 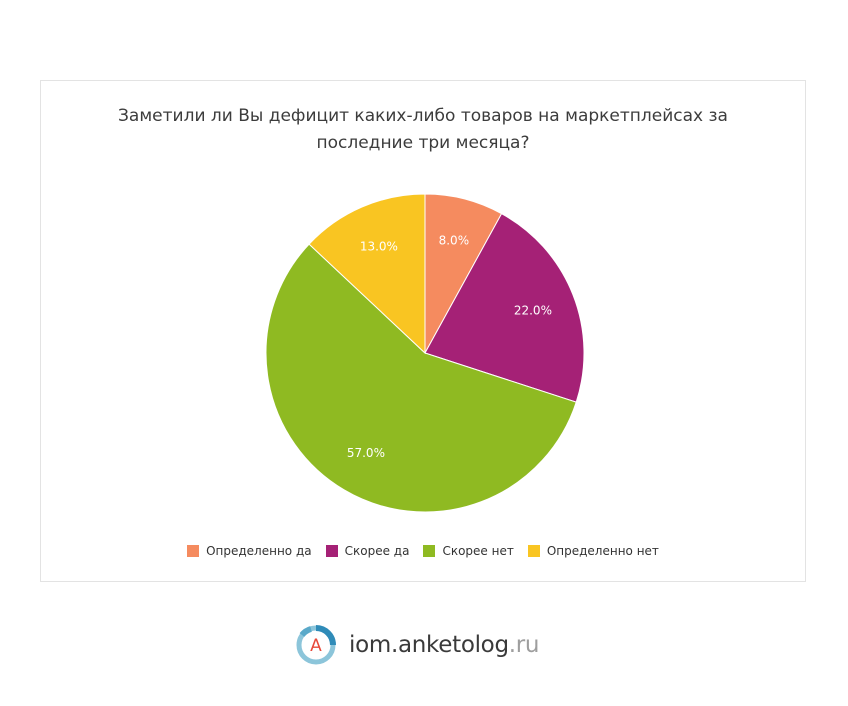 I want to click on slice-value-label-1: 22.0%, so click(x=533, y=310).